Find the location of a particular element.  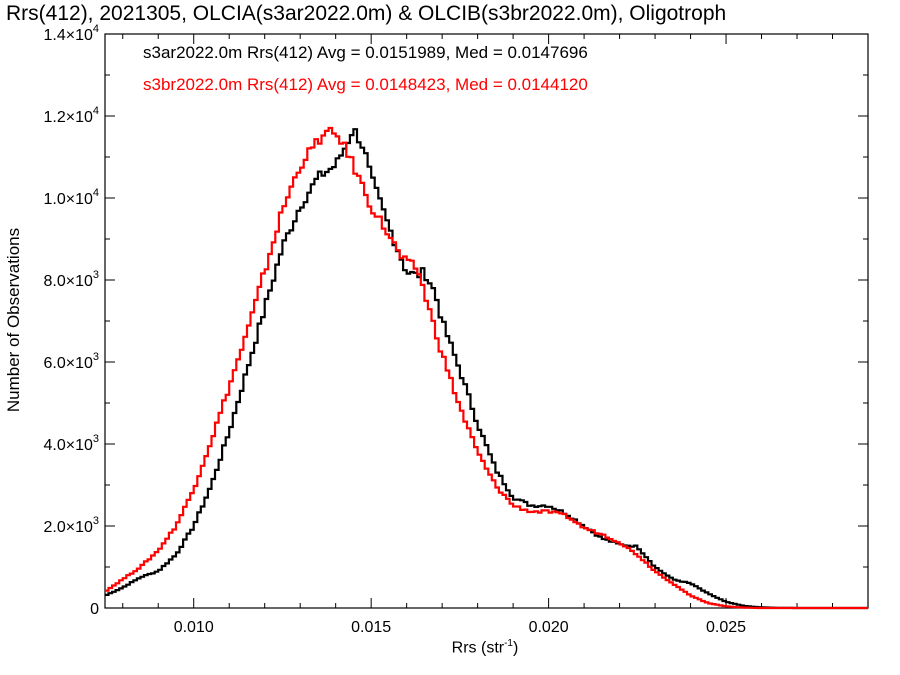

x-axis-label-exponent: -1 is located at coordinates (509, 643).